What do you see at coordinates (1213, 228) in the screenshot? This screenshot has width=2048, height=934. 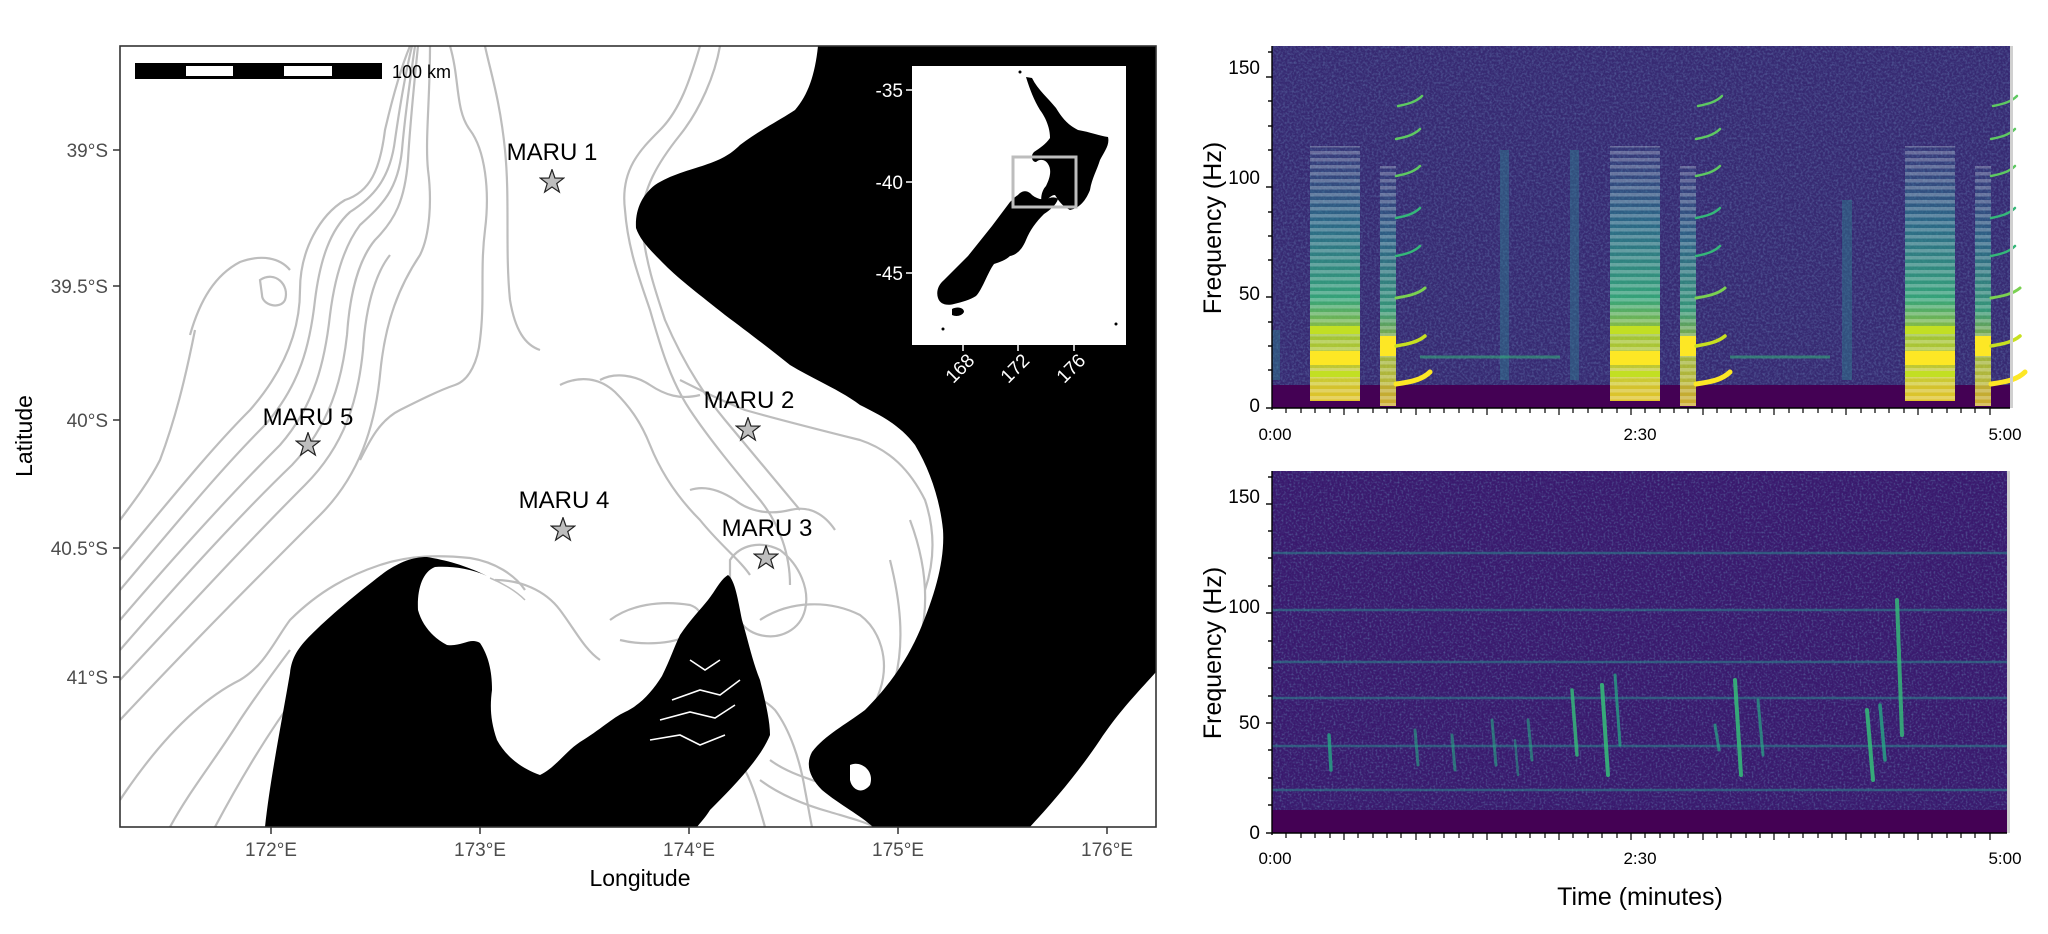 I see `top-y-axis-title: Frequency (Hz)` at bounding box center [1213, 228].